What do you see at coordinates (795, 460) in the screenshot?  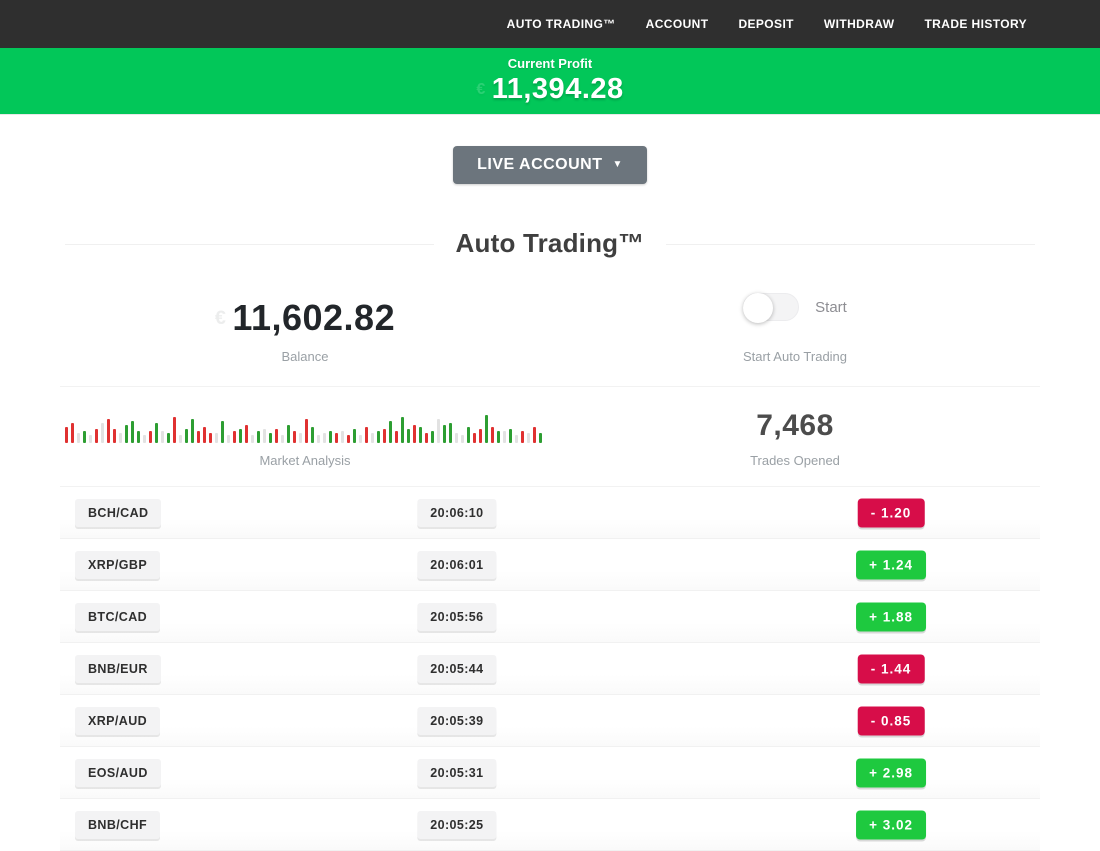 I see `trades-opened-label: Trades Opened` at bounding box center [795, 460].